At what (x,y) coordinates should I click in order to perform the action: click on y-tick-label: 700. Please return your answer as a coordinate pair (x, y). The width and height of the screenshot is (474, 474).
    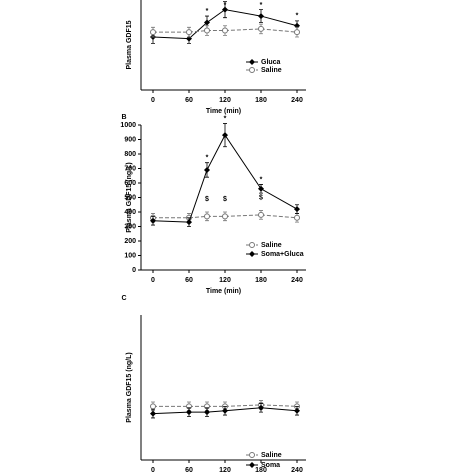
    Looking at the image, I should click on (130, 168).